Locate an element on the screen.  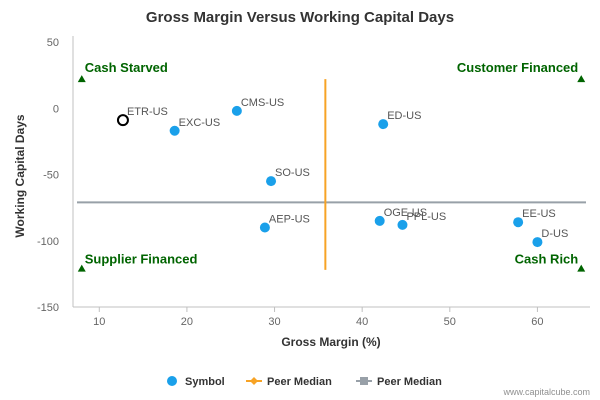
legend-label: Symbol is located at coordinates (205, 382).